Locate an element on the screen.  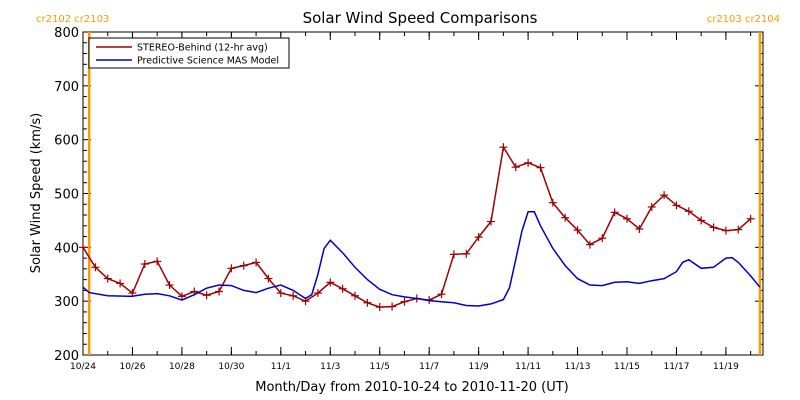
legend-box is located at coordinates (189, 53).